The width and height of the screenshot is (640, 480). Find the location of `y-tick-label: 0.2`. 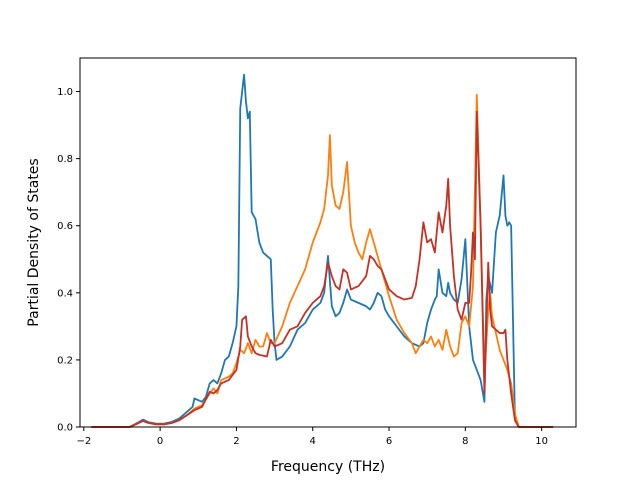

y-tick-label: 0.2 is located at coordinates (65, 360).